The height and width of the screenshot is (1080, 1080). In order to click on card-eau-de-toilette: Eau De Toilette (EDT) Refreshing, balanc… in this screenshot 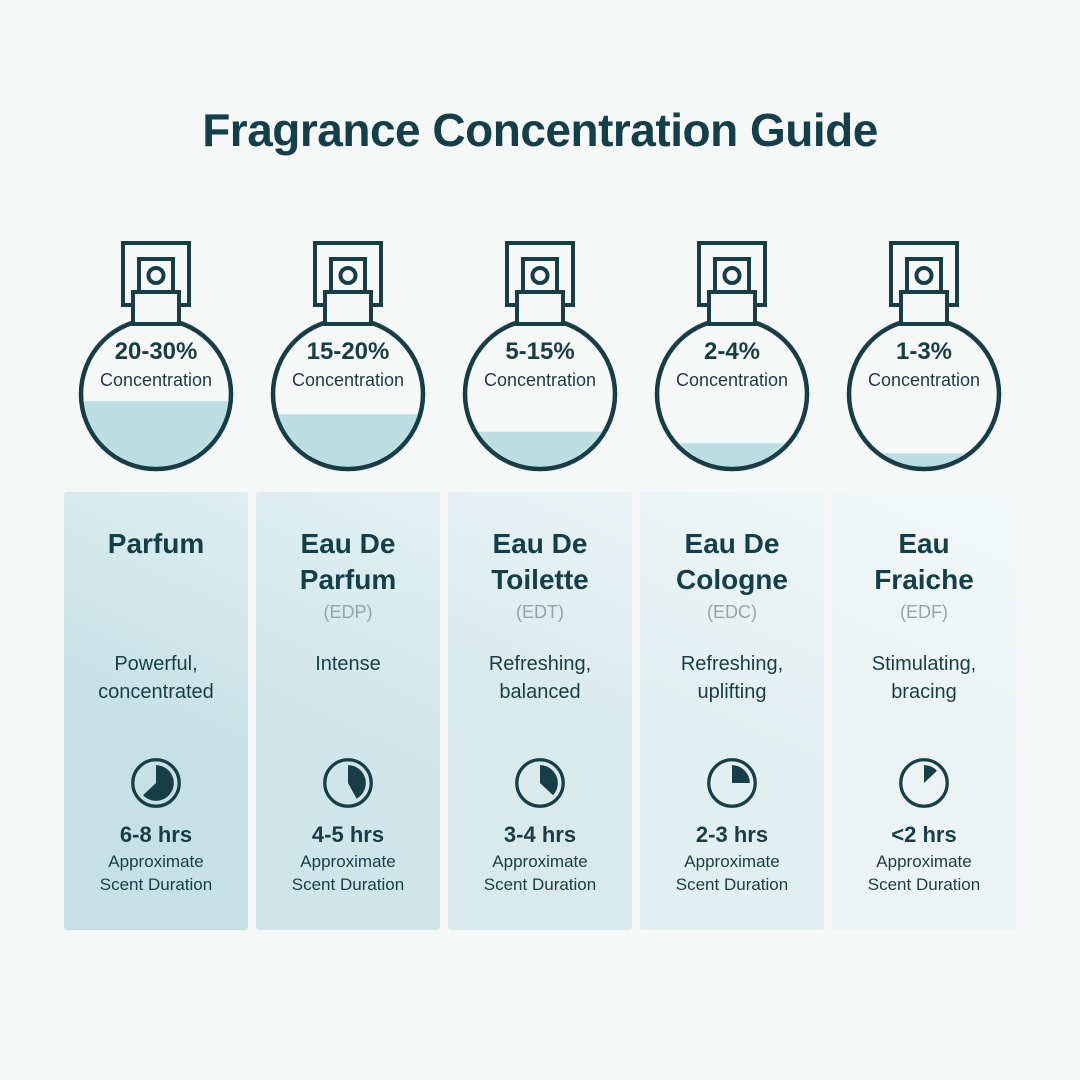, I will do `click(540, 710)`.